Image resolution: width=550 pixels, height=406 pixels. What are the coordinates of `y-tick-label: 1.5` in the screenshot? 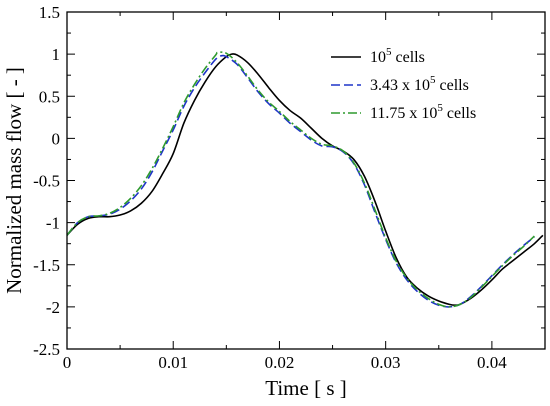 It's located at (49, 12).